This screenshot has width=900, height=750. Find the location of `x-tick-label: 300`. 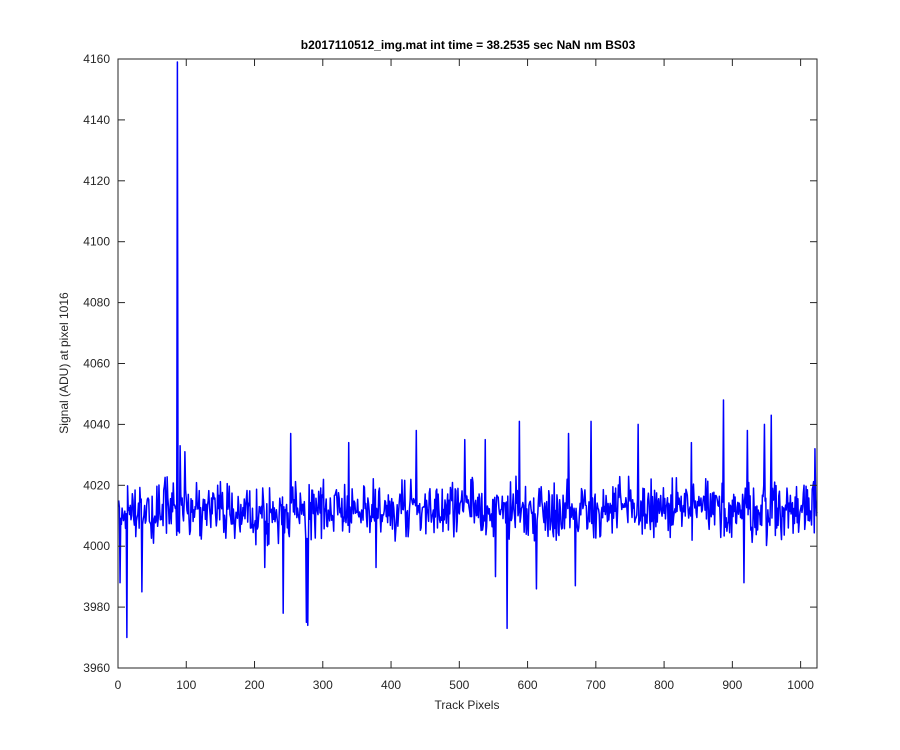

x-tick-label: 300 is located at coordinates (323, 685).